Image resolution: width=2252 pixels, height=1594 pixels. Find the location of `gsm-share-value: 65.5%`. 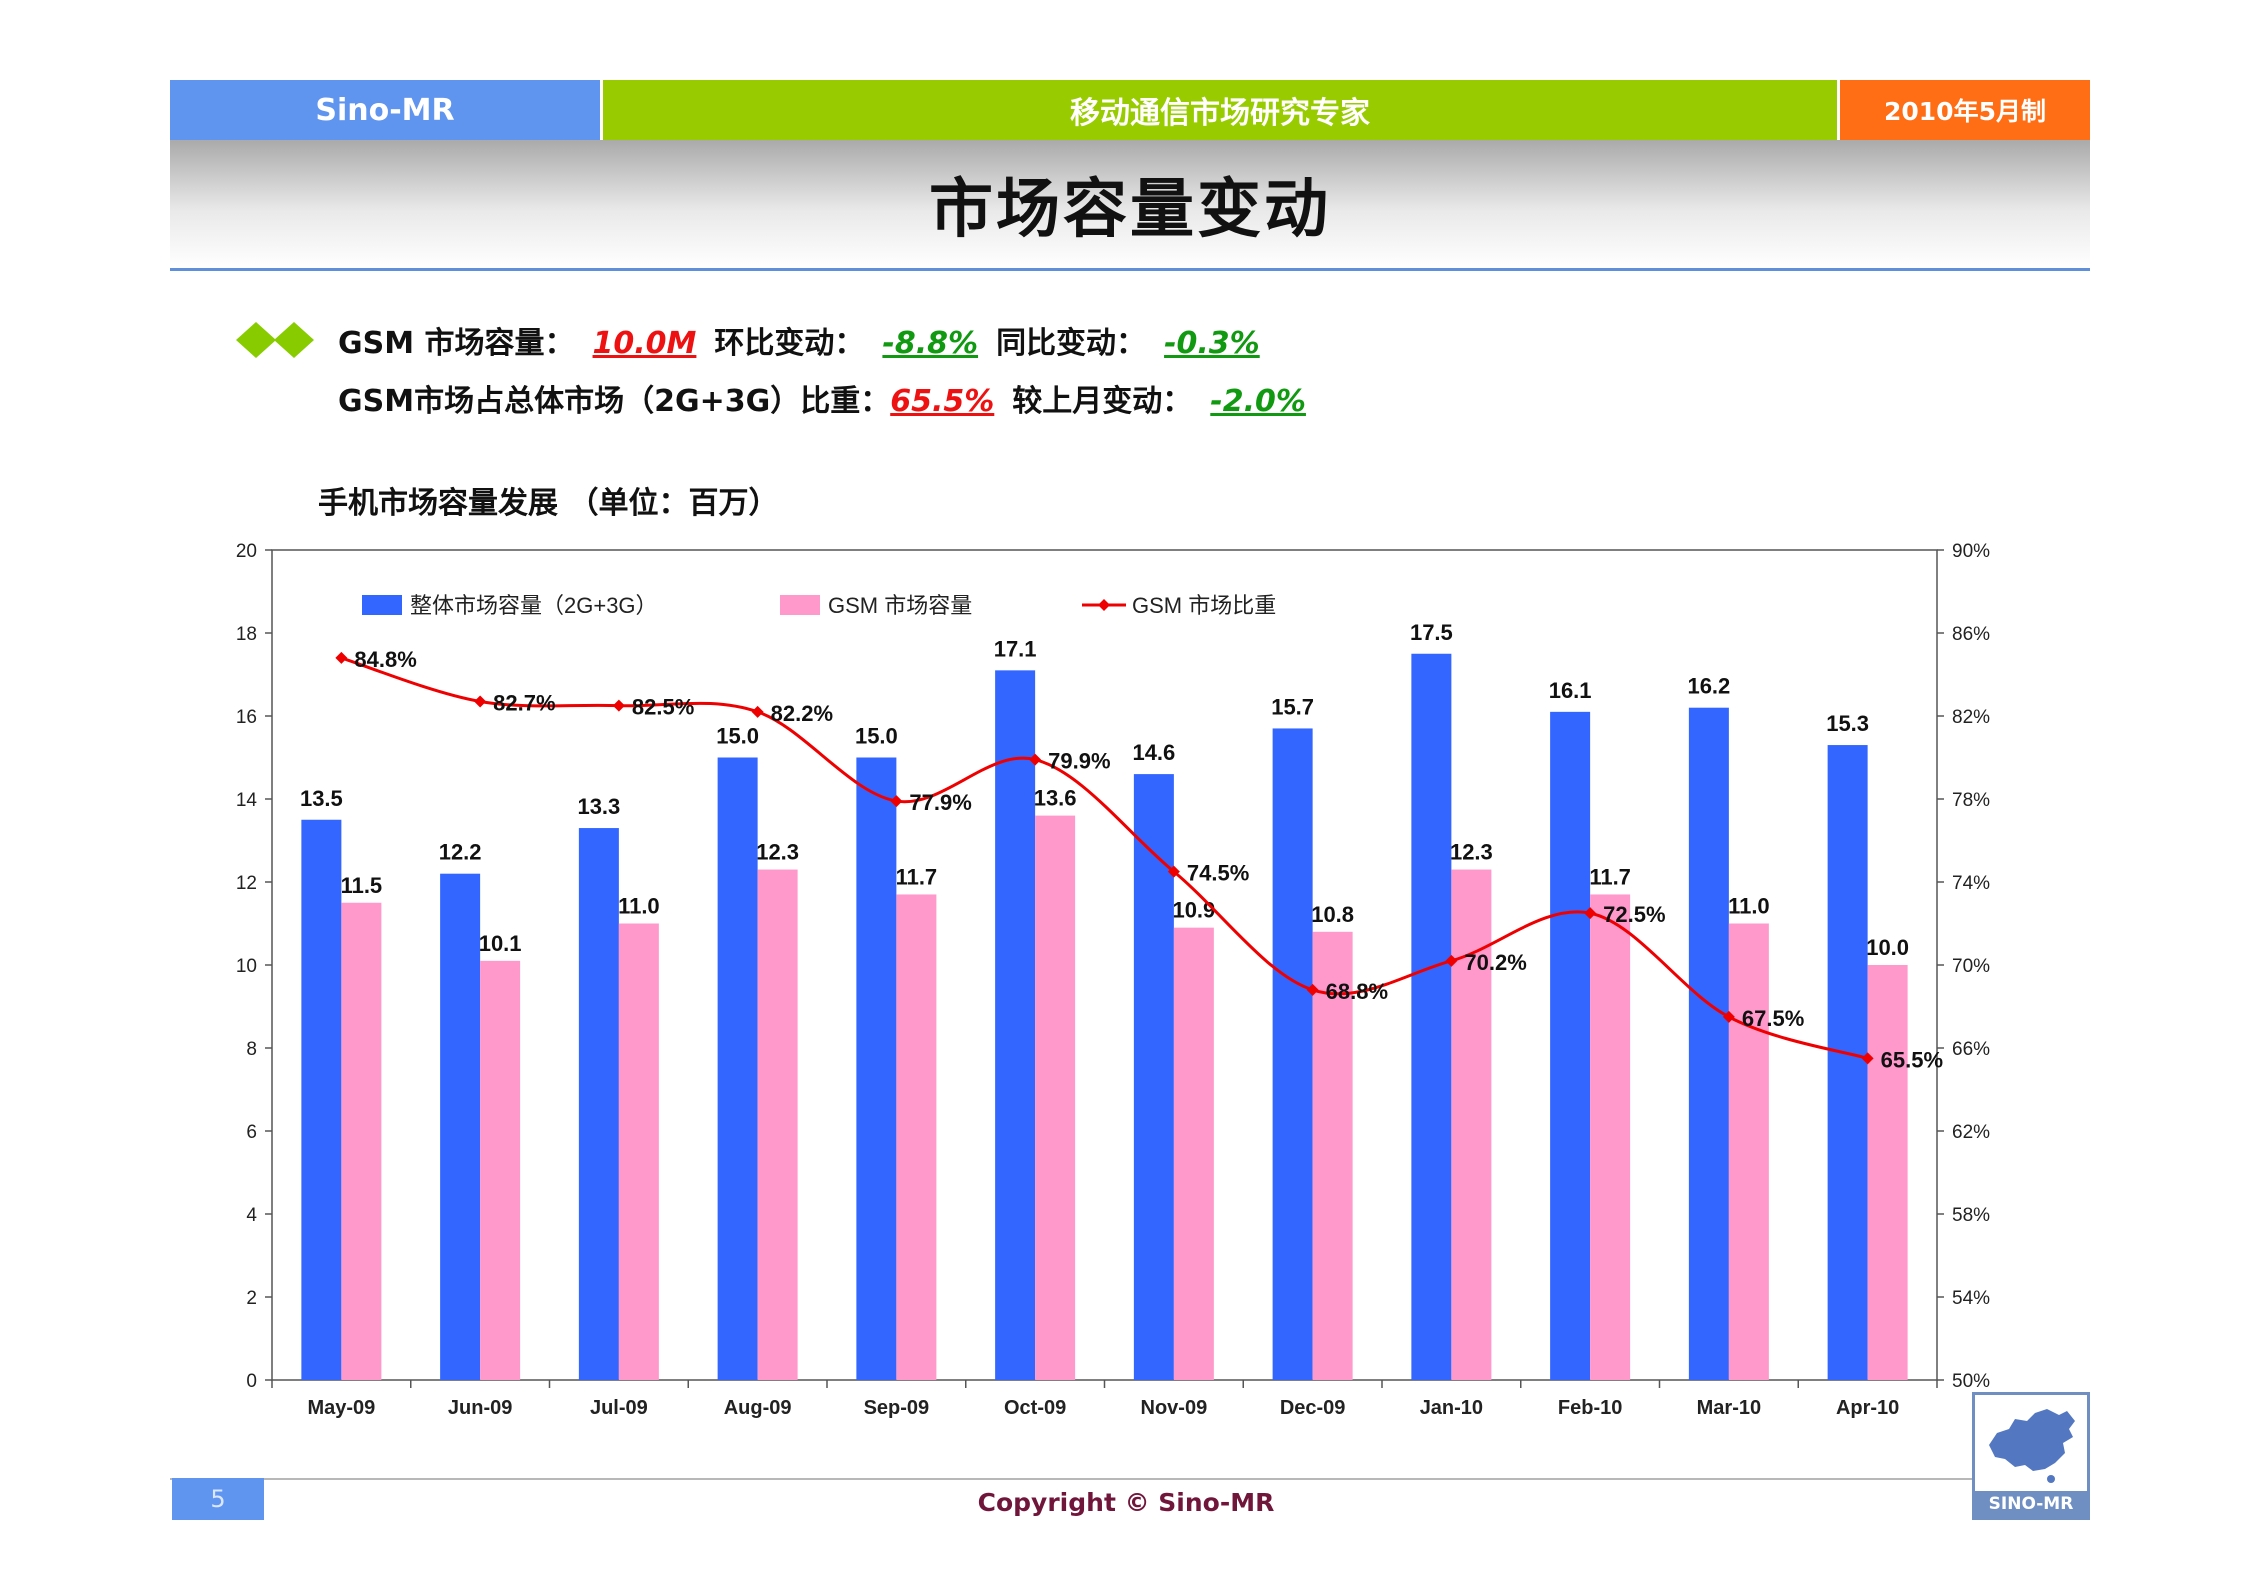

gsm-share-value: 65.5% is located at coordinates (942, 401).